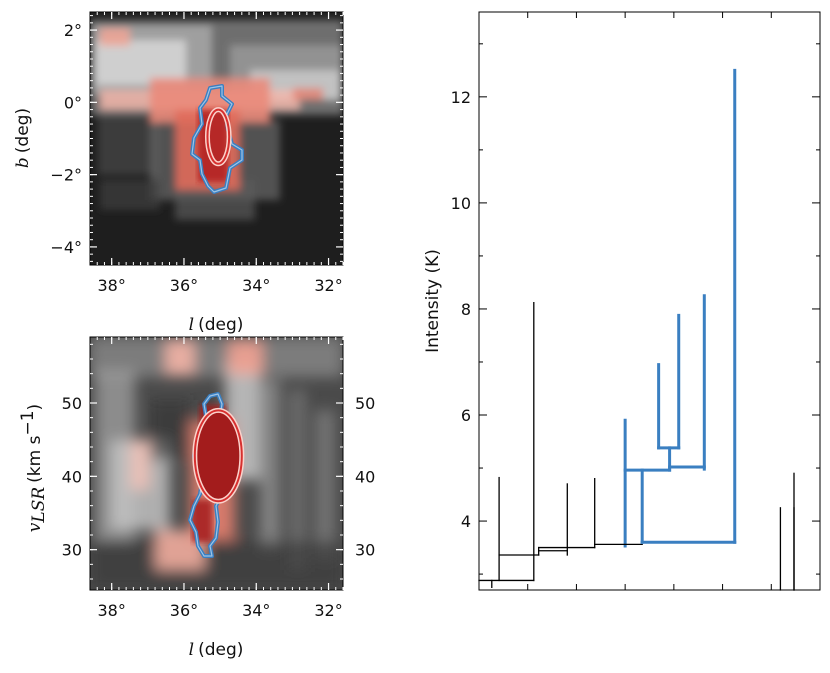  I want to click on lv-map-image, so click(216, 463).